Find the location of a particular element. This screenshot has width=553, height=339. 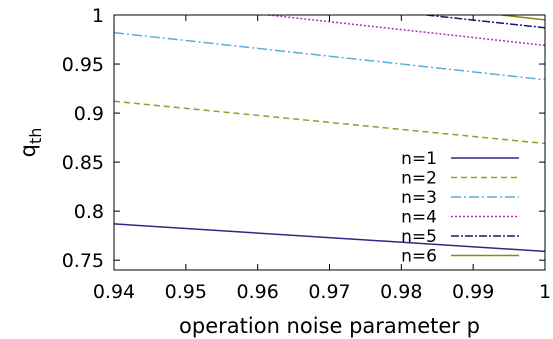

x-tick-label: 0.94 is located at coordinates (114, 292).